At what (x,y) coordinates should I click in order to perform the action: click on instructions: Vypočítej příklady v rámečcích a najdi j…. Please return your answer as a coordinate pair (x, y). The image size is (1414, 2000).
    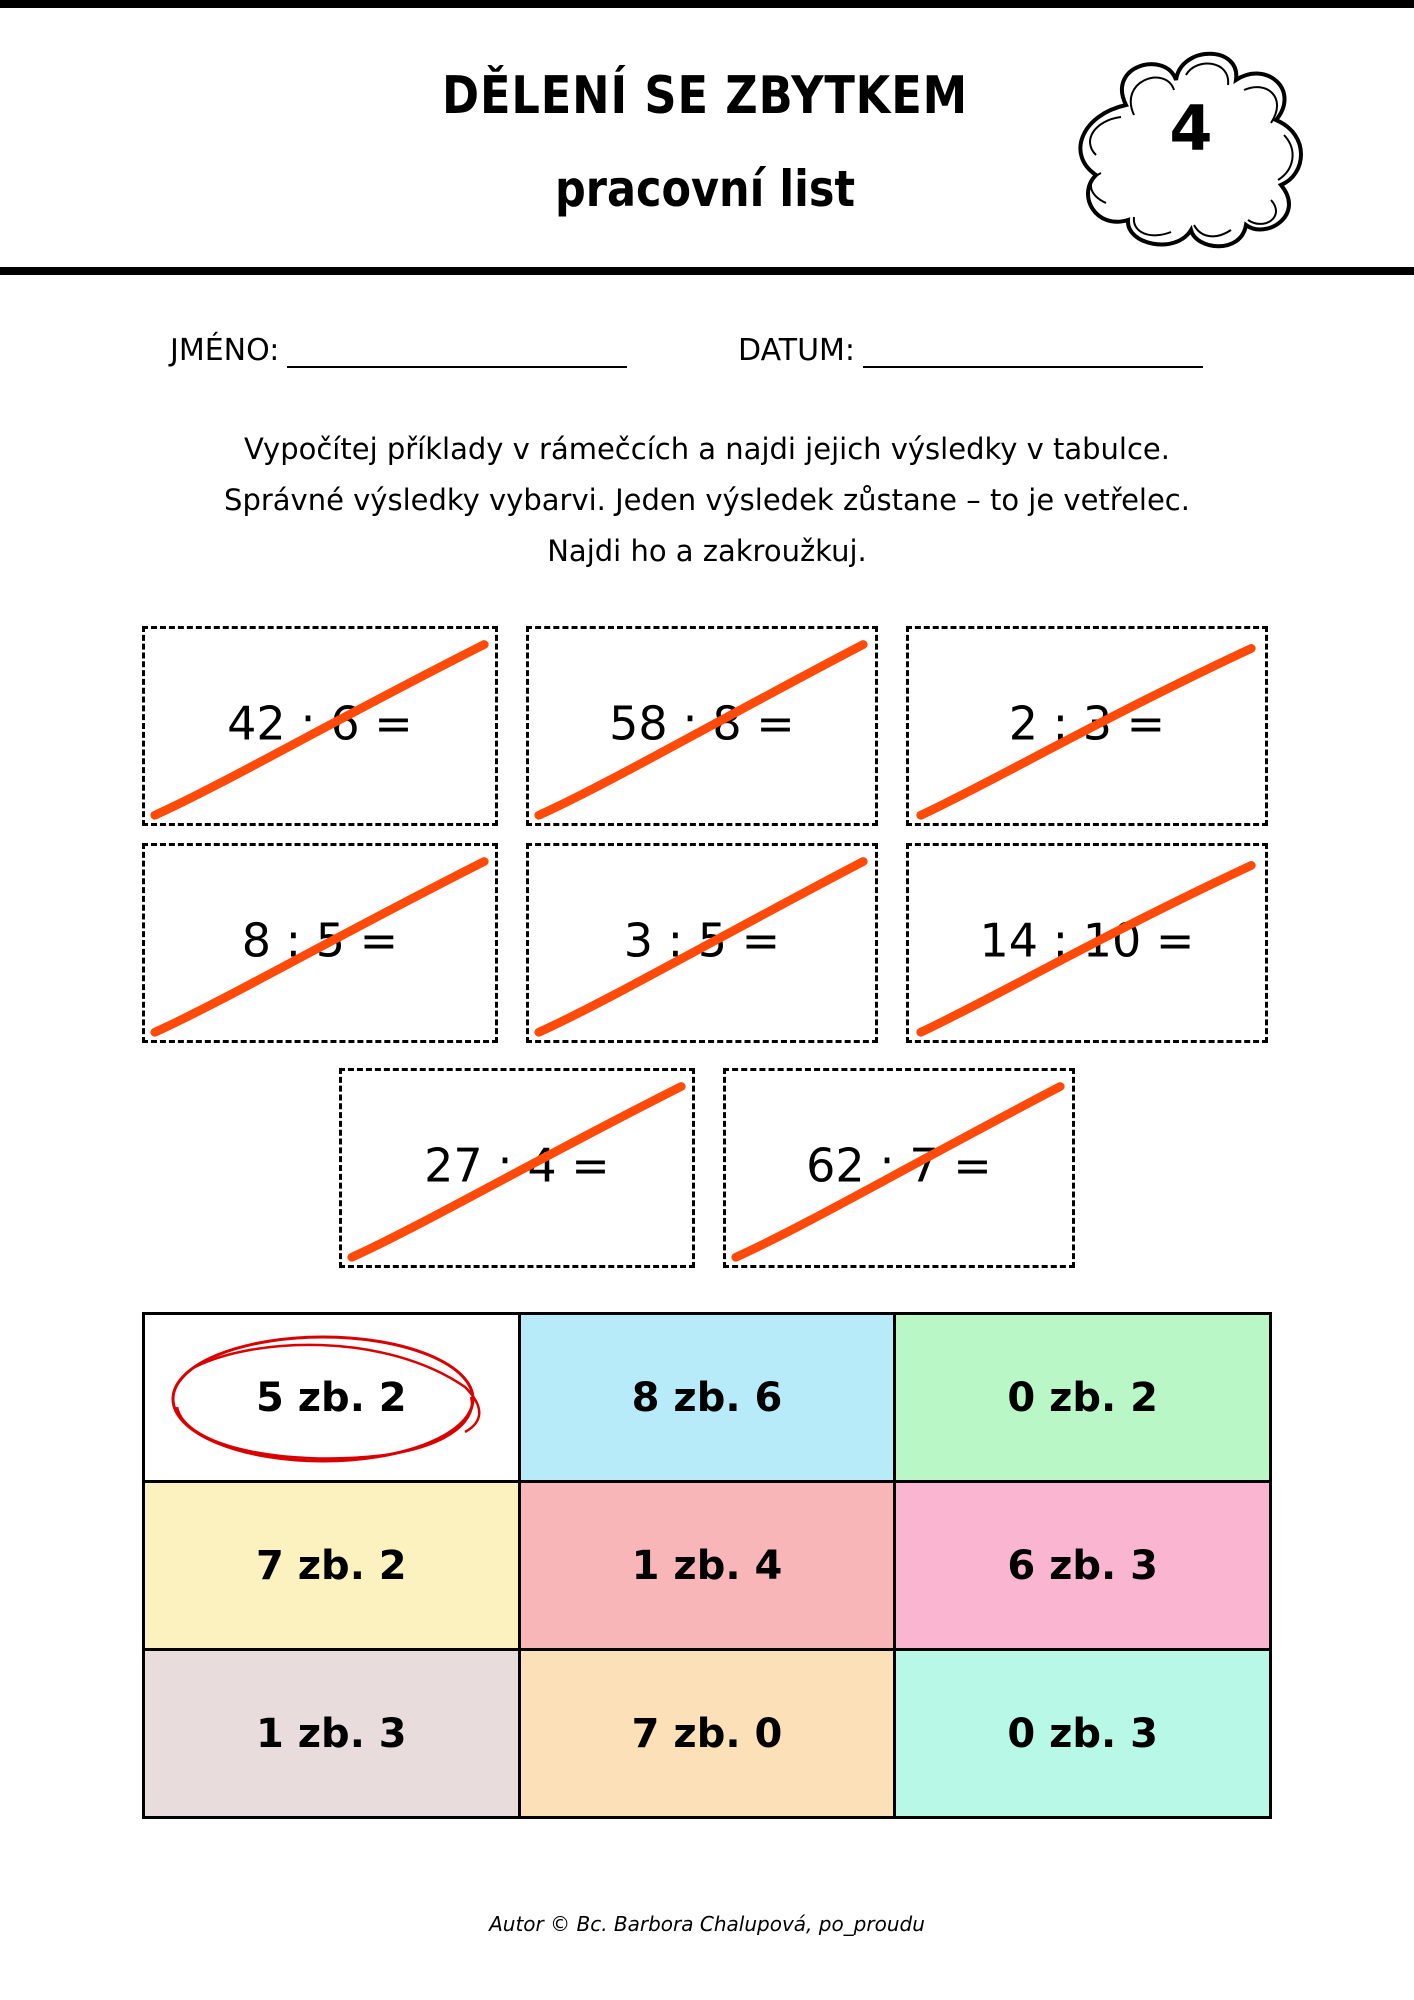
    Looking at the image, I should click on (707, 500).